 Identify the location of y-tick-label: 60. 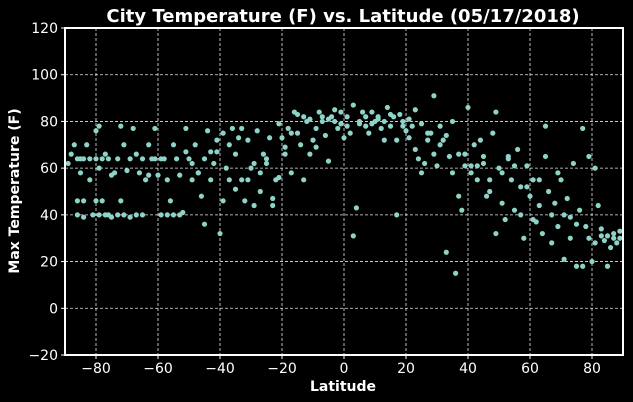
(49, 169).